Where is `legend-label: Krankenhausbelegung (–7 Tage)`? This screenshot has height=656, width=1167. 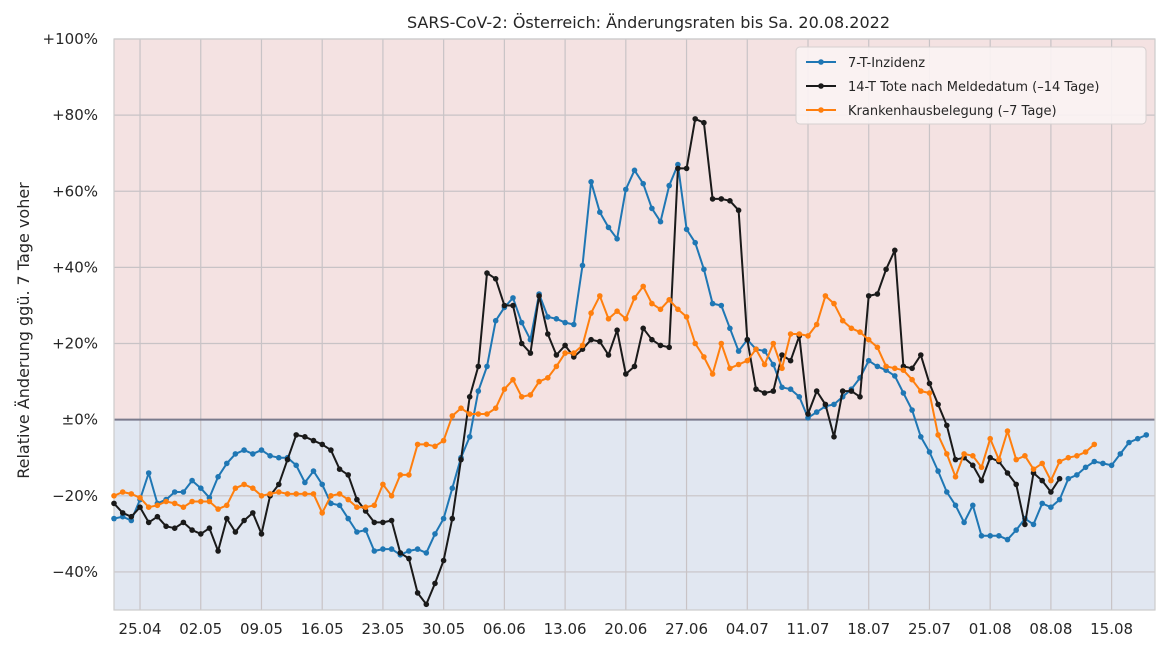
legend-label: Krankenhausbelegung (–7 Tage) is located at coordinates (952, 111).